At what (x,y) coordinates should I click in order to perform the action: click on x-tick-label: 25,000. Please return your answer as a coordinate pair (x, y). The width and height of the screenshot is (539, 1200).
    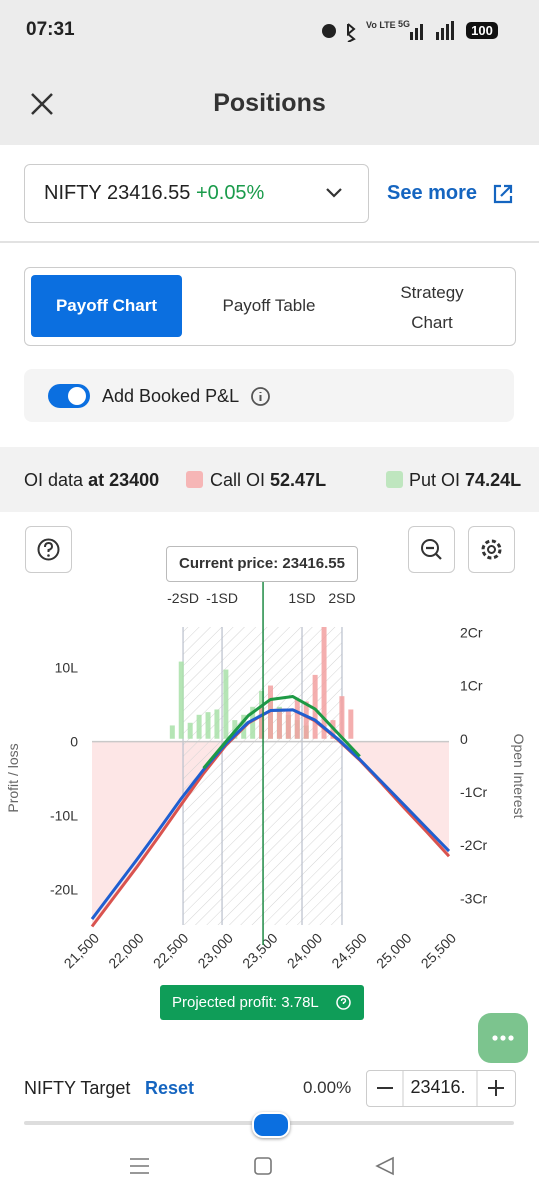
    Looking at the image, I should click on (394, 951).